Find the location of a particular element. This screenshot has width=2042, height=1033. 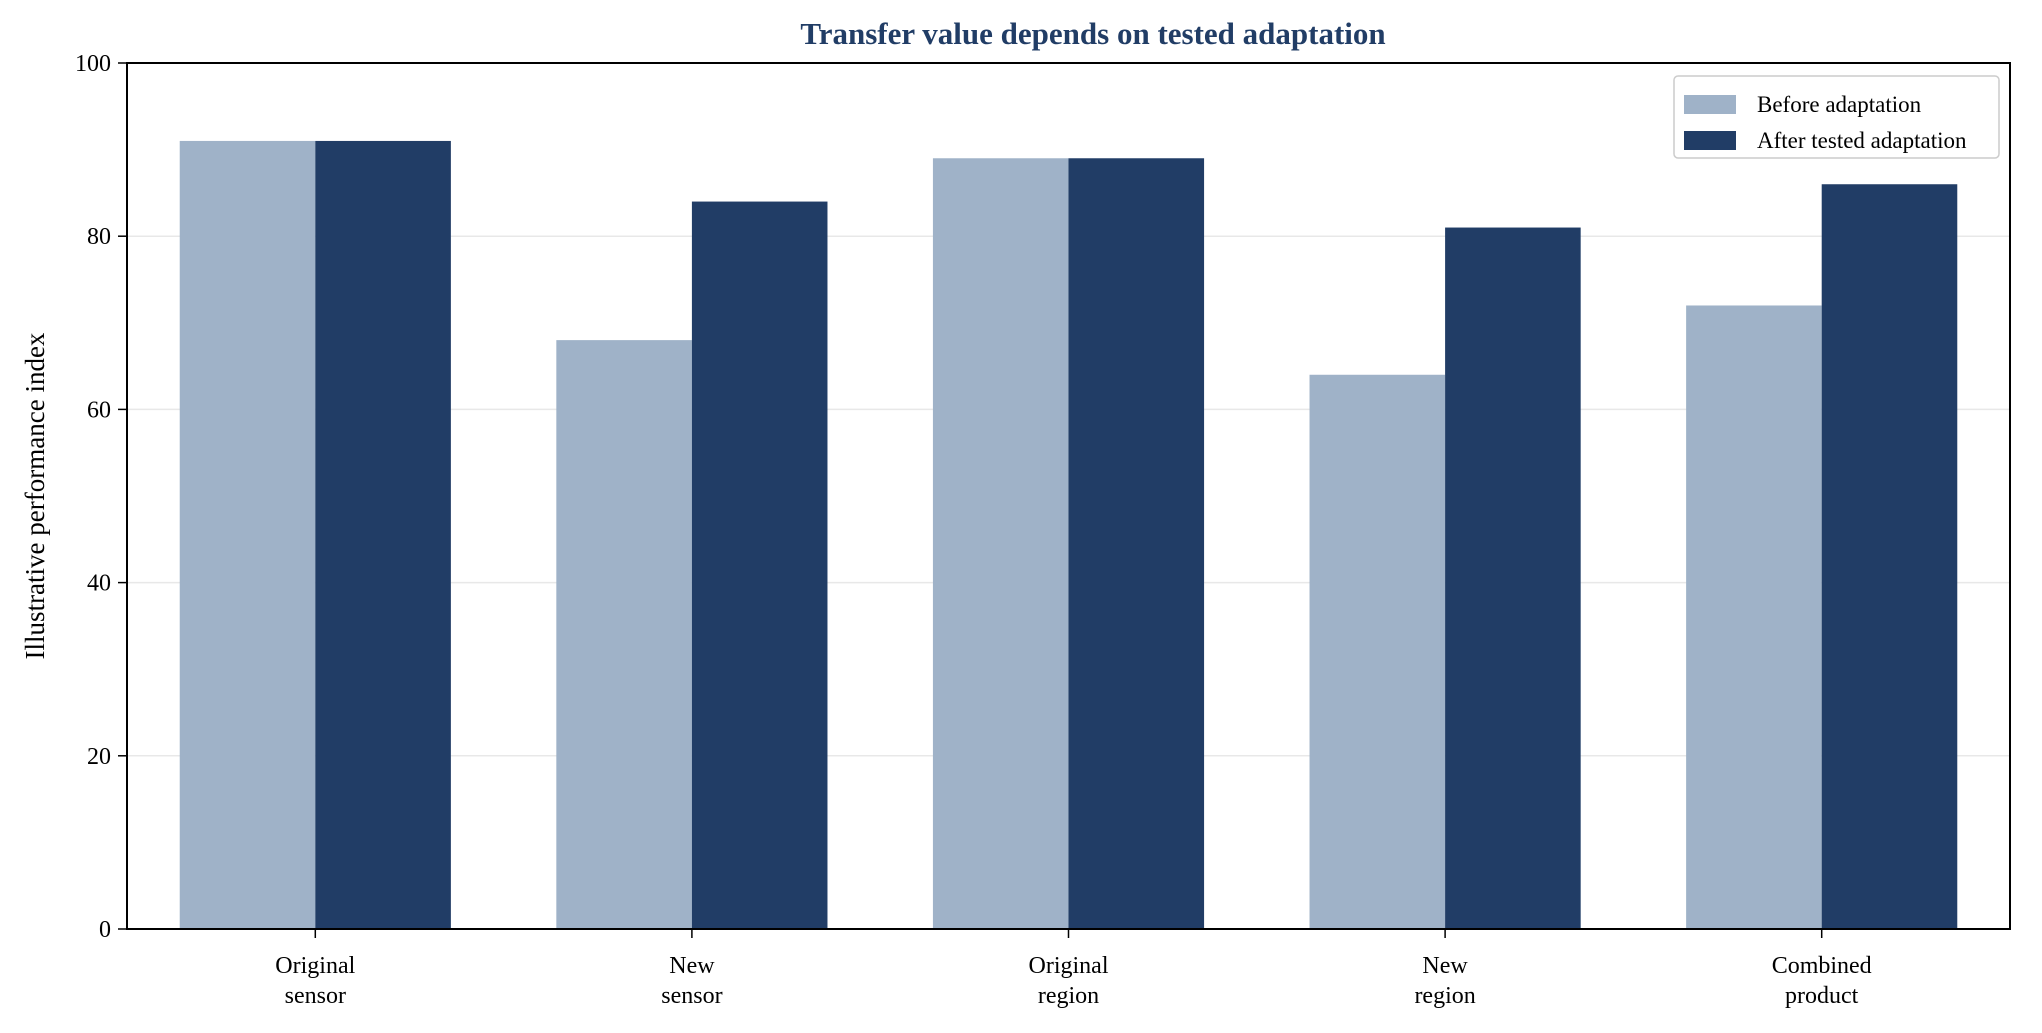

y-axis-label: Illustrative performance index is located at coordinates (35, 495).